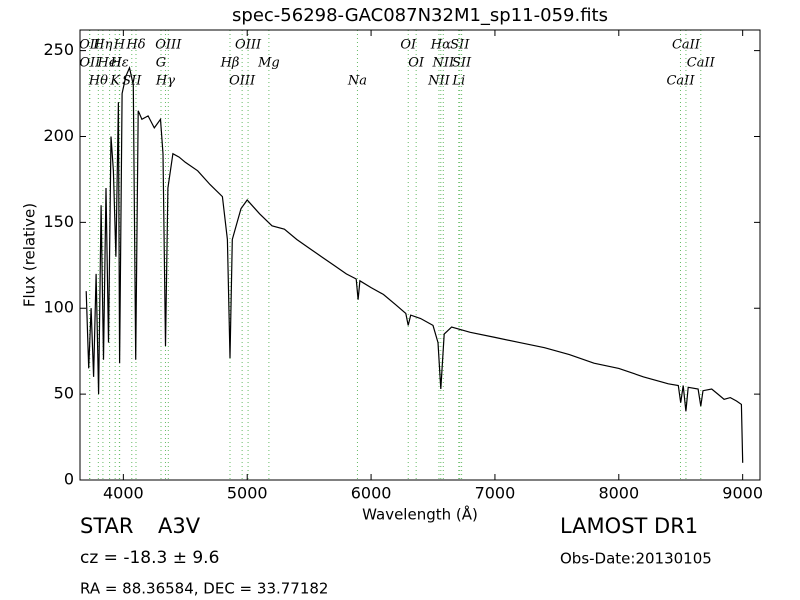  Describe the element at coordinates (58, 135) in the screenshot. I see `y-tick-label: 200` at that location.